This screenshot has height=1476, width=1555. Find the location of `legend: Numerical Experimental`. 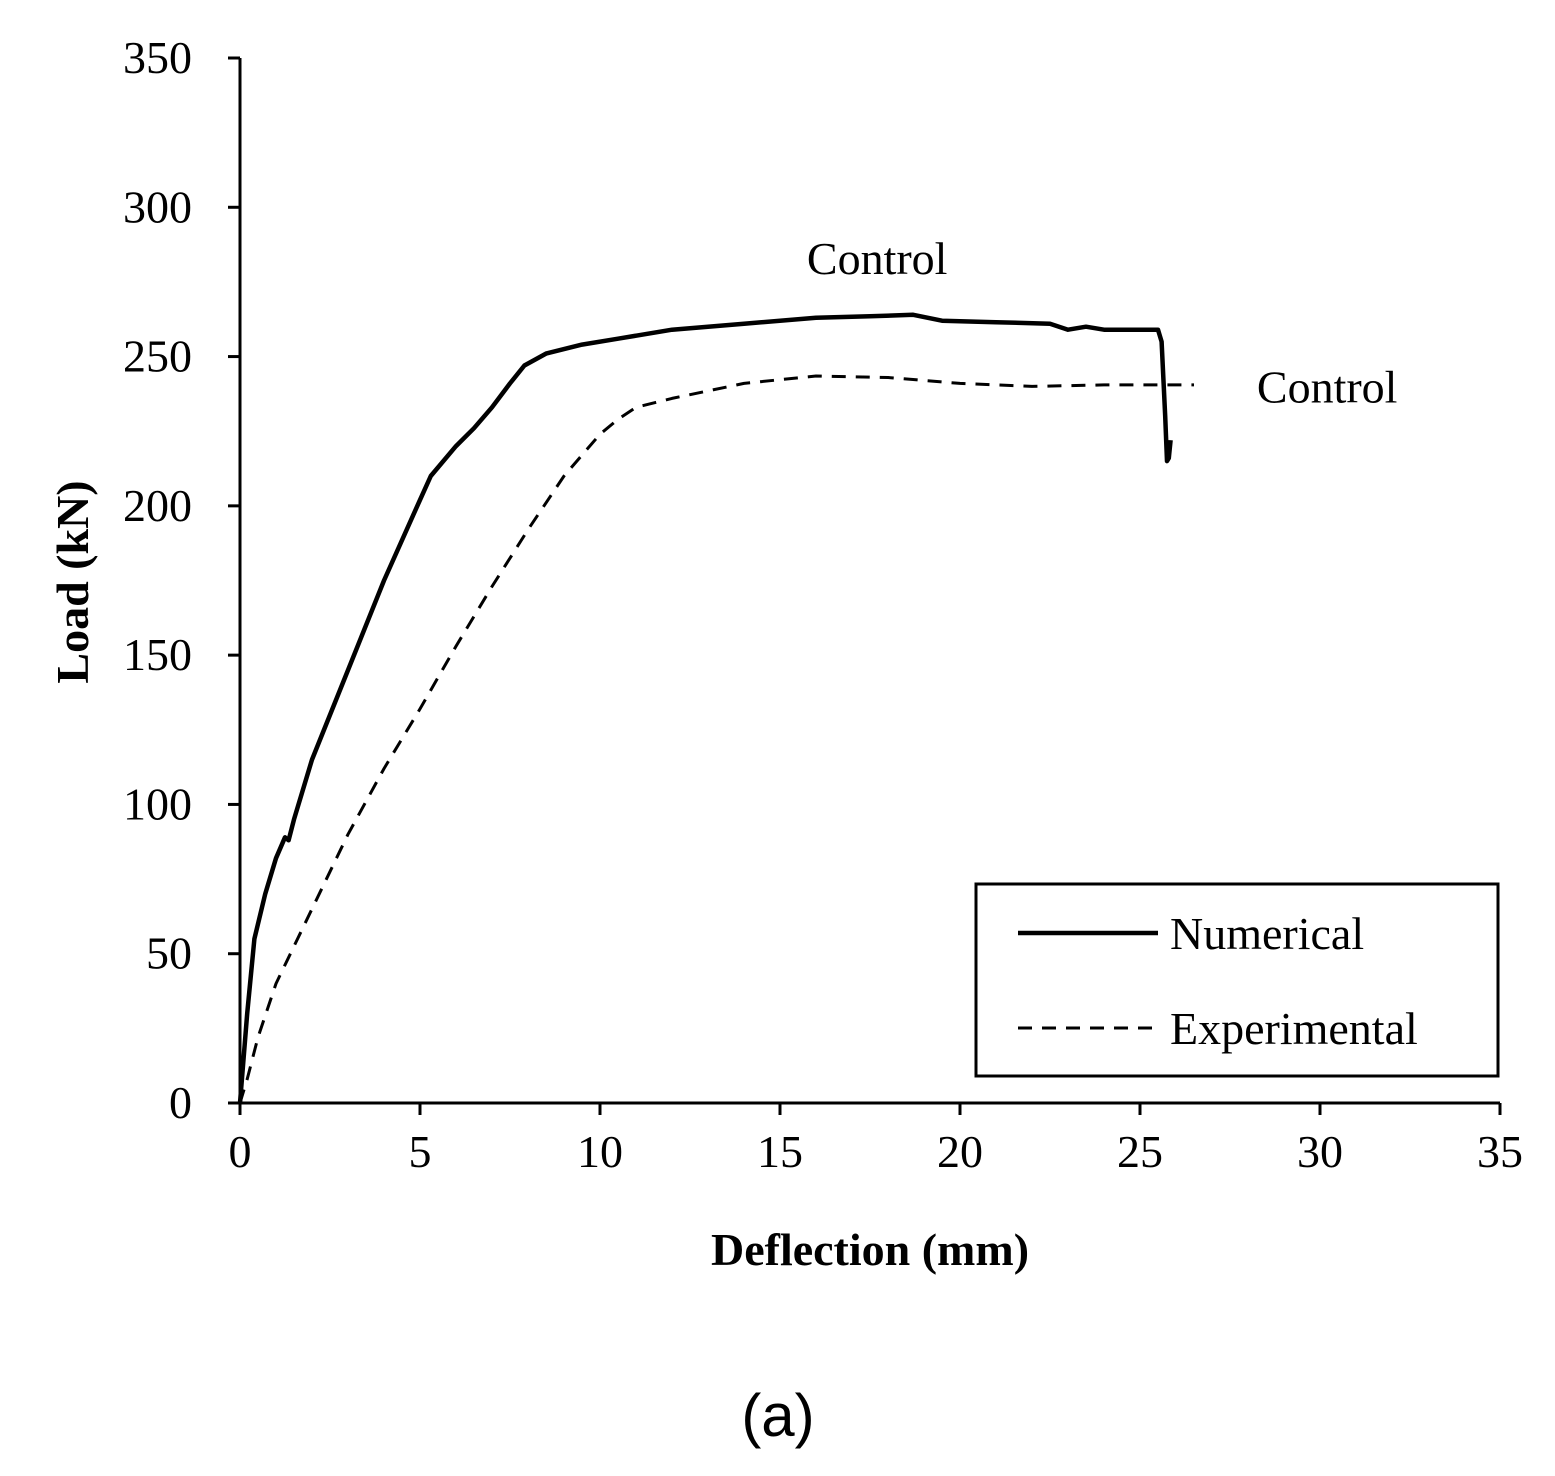

legend: Numerical Experimental is located at coordinates (1237, 980).